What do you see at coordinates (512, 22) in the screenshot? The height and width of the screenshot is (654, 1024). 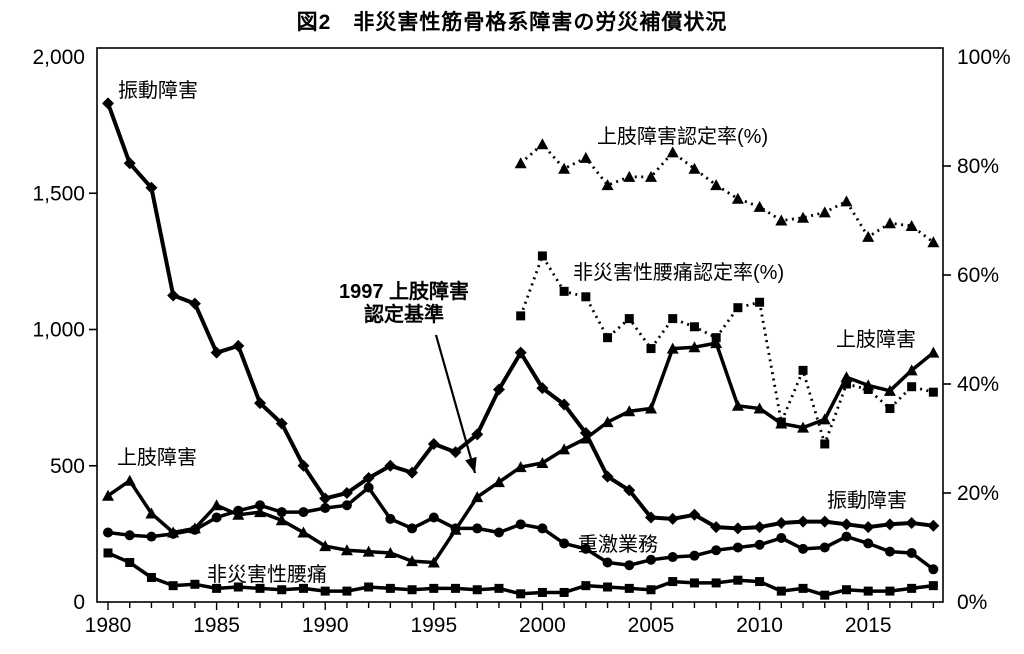 I see `chart-title: 図2 非災害性筋骨格系障害の労災補償状況` at bounding box center [512, 22].